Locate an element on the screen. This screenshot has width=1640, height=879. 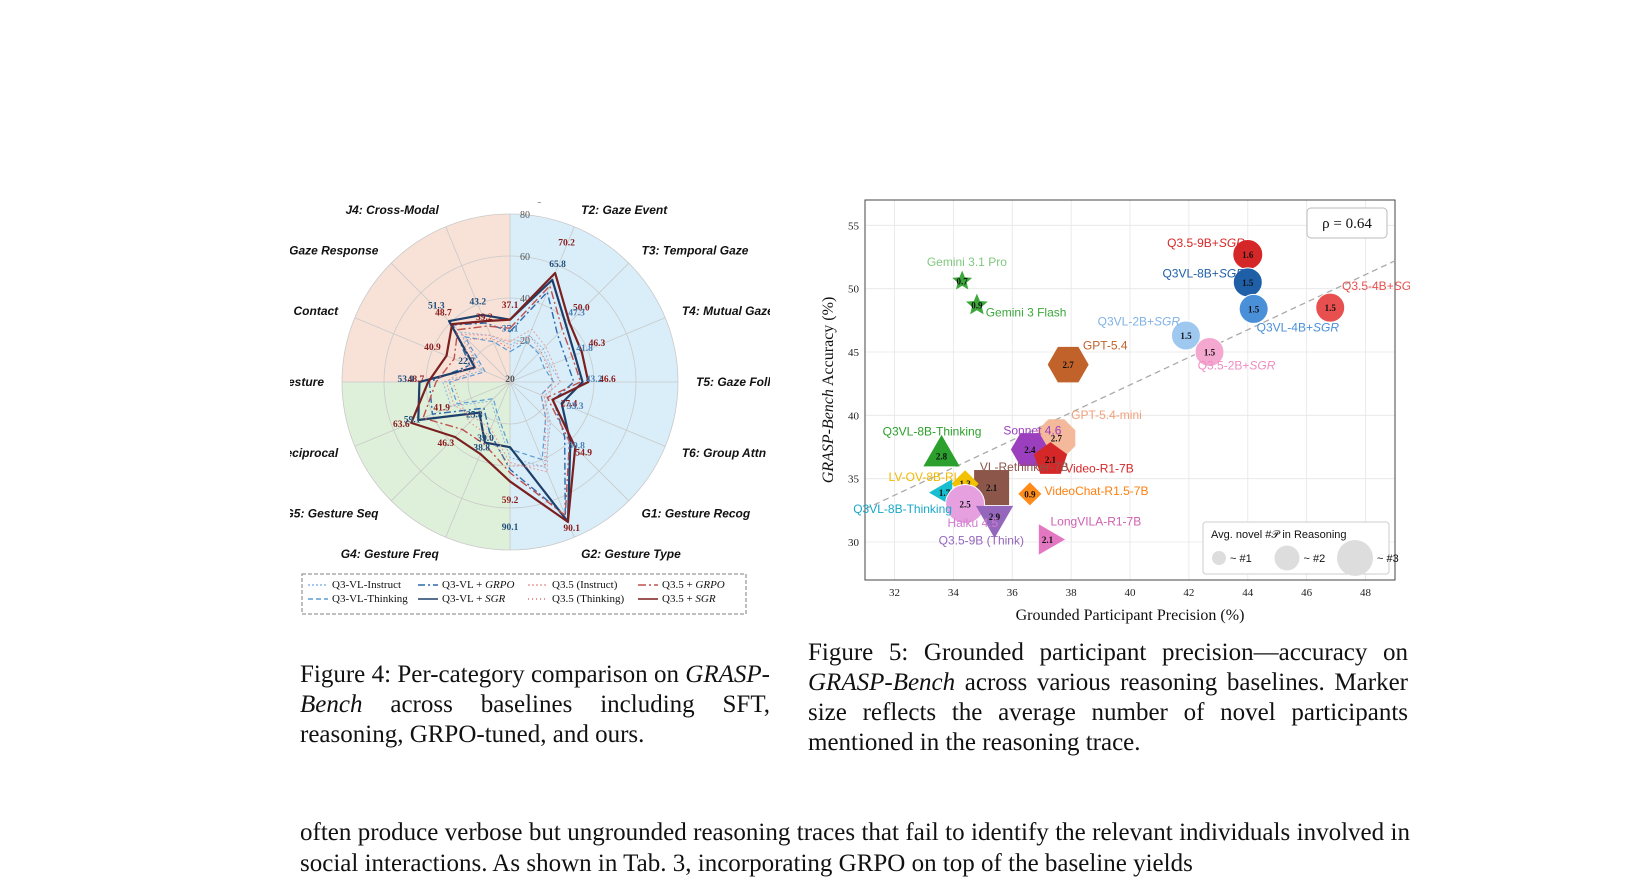
y-tick-label: 50 is located at coordinates (854, 290).